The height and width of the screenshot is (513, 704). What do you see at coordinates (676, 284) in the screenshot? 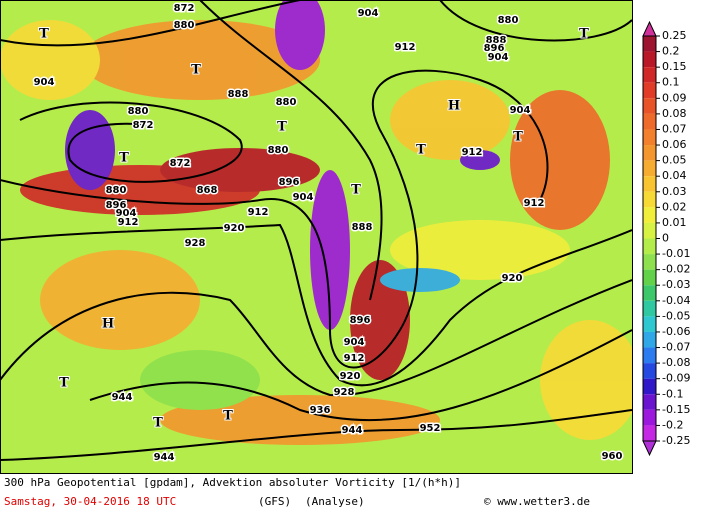
I see `colorbar-label: -0.03` at bounding box center [676, 284].